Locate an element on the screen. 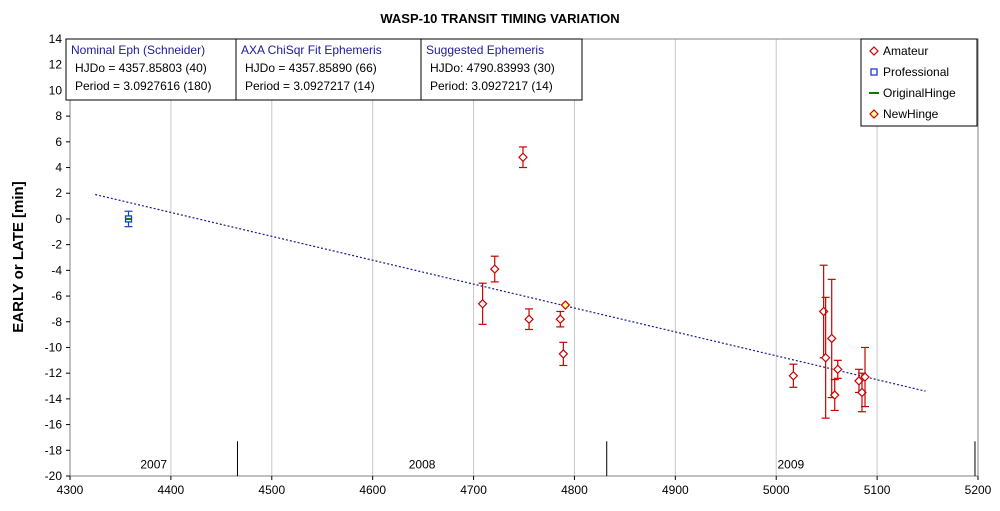 This screenshot has width=1000, height=511. info-box-line: HJDo = 4357.85890 (66) is located at coordinates (311, 68).